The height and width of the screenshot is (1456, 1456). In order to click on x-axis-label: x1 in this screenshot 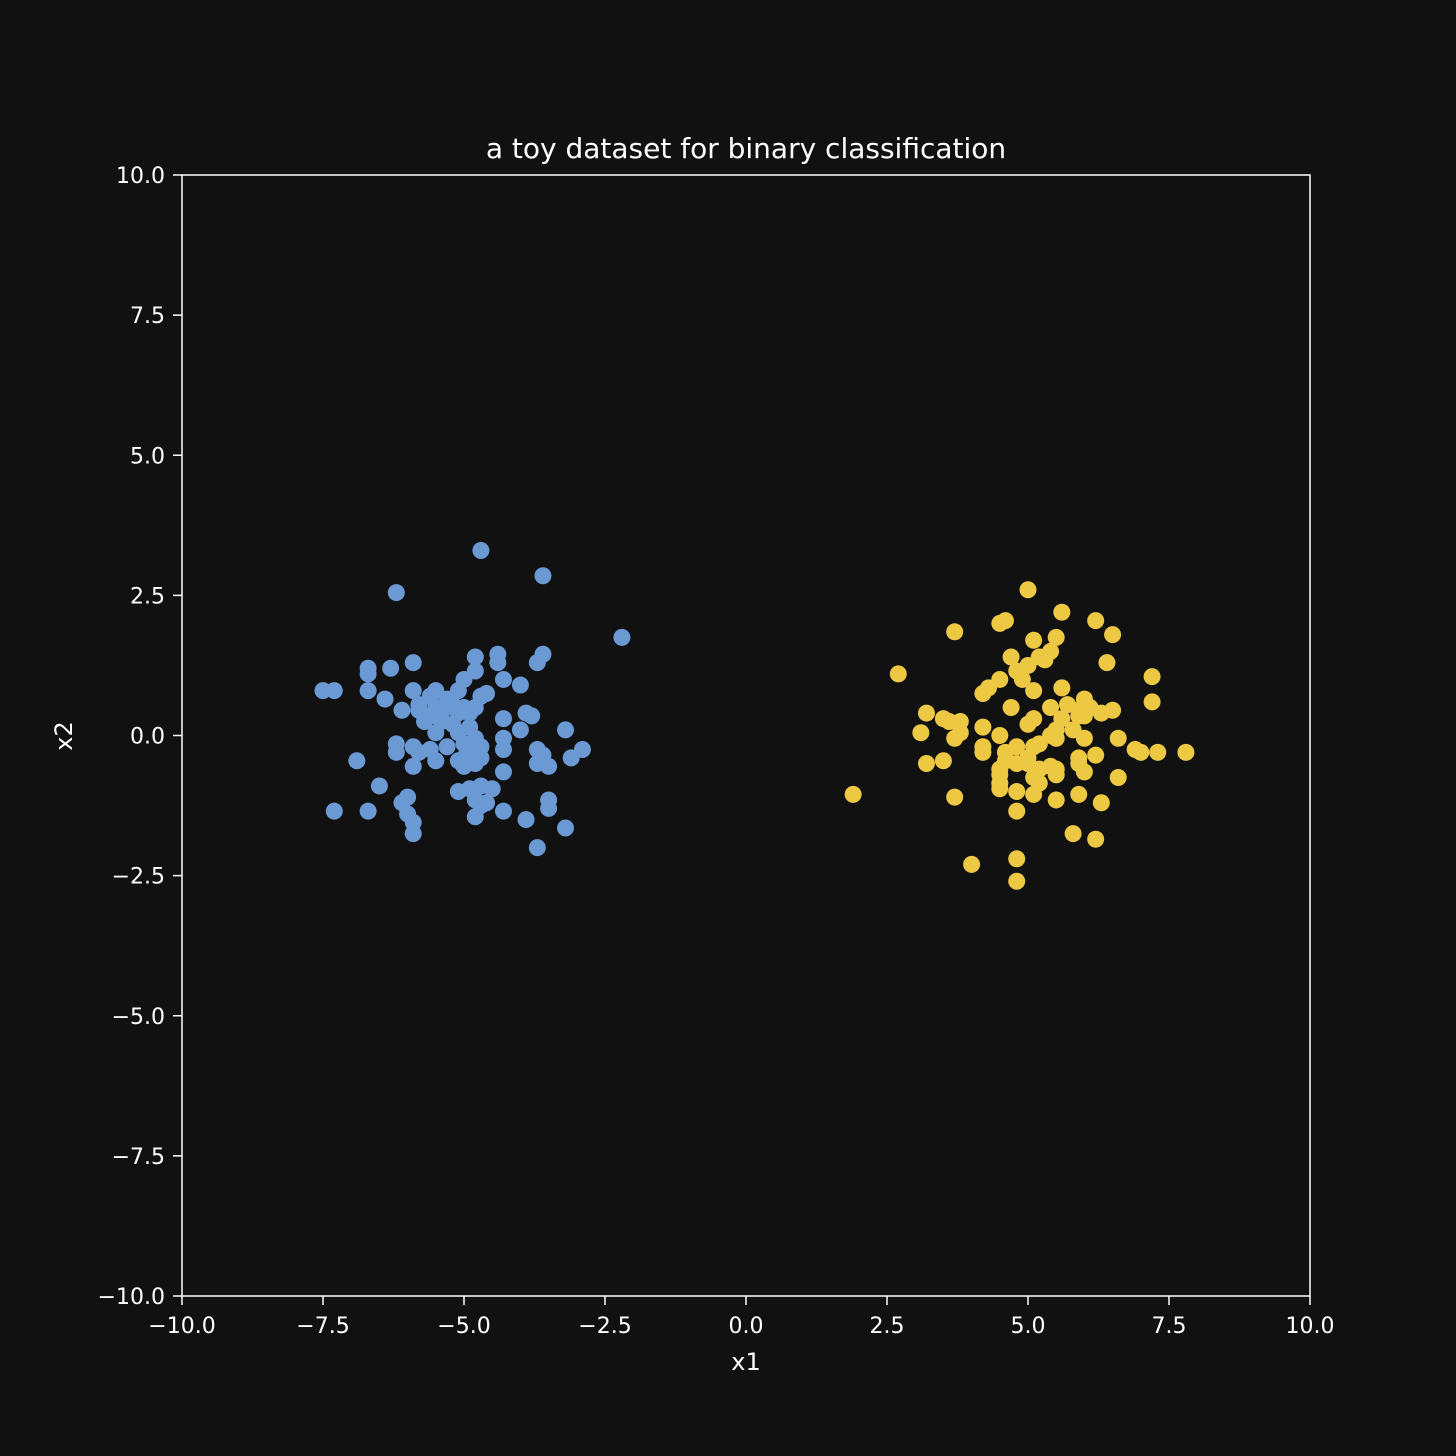, I will do `click(745, 1362)`.